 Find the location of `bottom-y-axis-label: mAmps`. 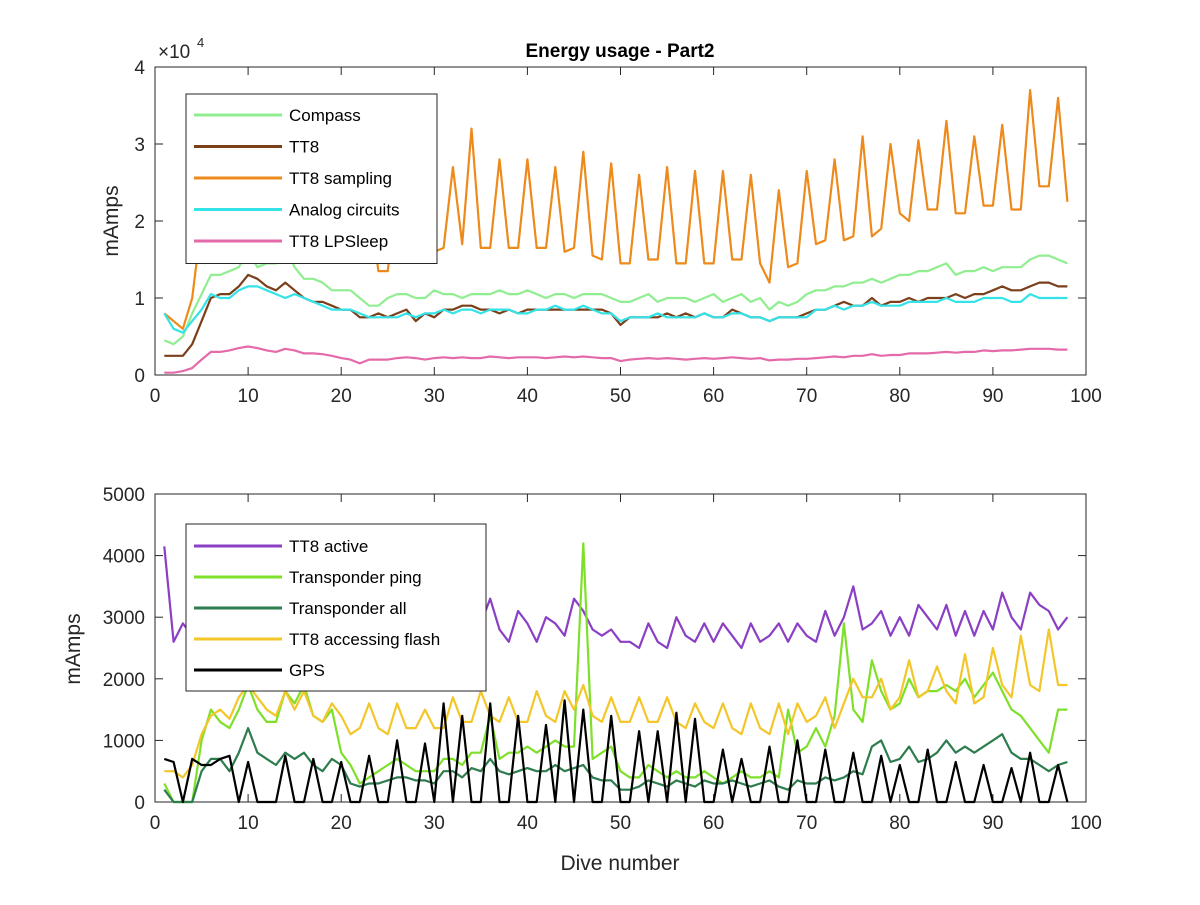

bottom-y-axis-label: mAmps is located at coordinates (73, 648).